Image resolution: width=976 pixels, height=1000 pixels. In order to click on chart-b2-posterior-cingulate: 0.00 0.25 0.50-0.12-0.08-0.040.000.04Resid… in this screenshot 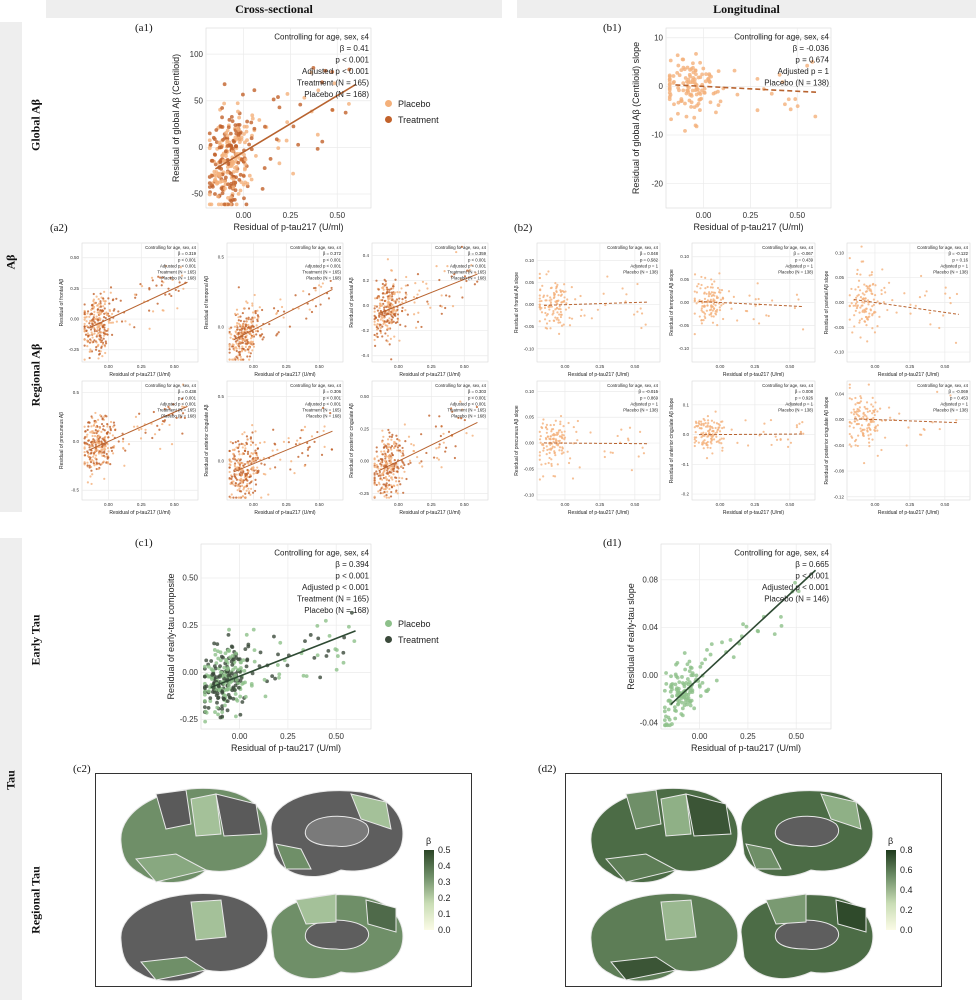, I will do `click(897, 448)`.